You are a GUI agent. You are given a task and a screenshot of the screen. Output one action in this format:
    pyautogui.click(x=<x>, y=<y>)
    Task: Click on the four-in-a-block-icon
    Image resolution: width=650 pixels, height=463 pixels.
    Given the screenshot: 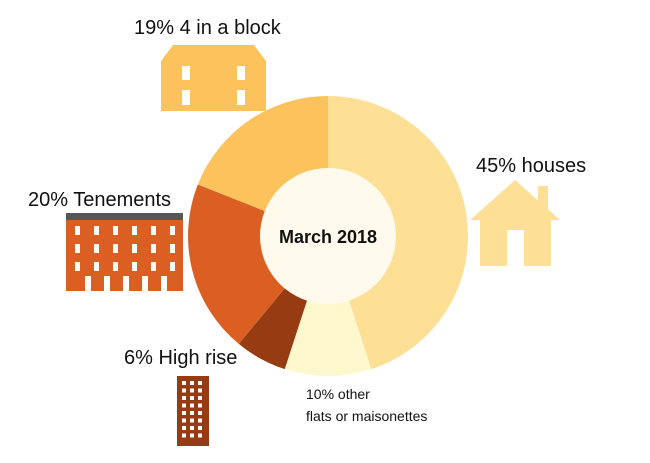 What is the action you would take?
    pyautogui.click(x=213, y=78)
    